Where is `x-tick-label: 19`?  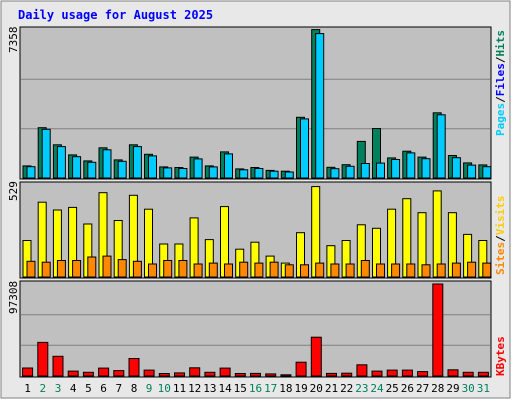 x-tick-label: 19 is located at coordinates (300, 388).